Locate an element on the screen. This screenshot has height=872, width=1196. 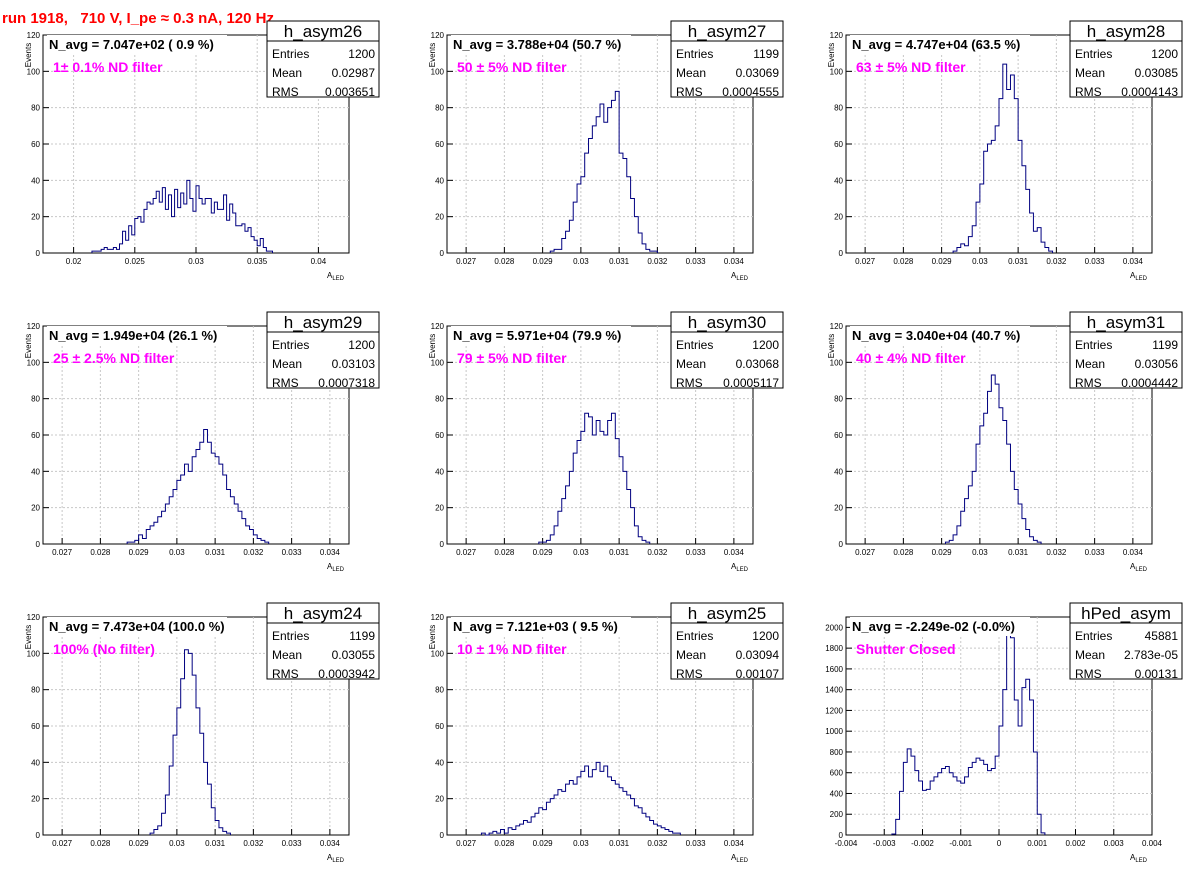
navg-label: N_avg = 7.473e+04 (100.0 %) is located at coordinates (137, 626).